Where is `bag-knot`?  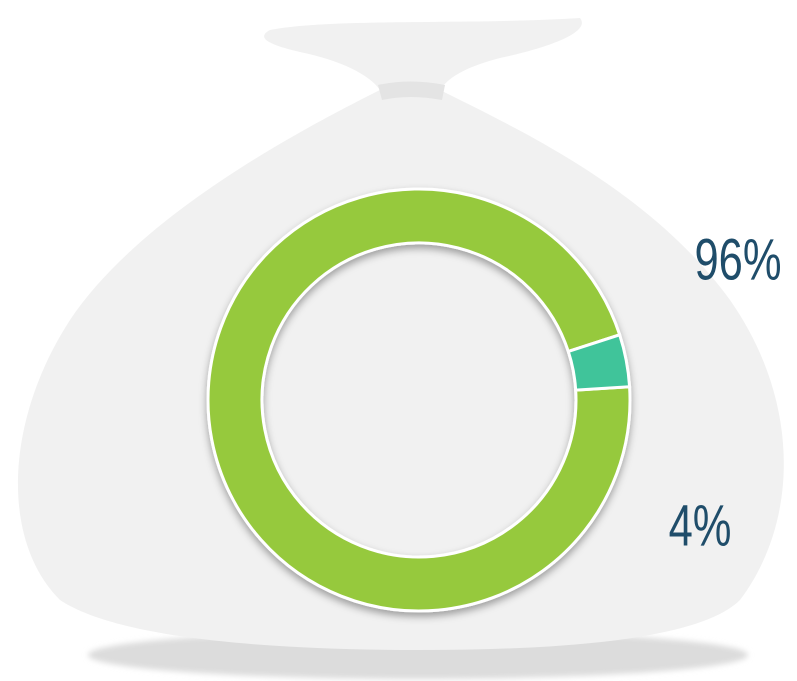
bag-knot is located at coordinates (411, 90).